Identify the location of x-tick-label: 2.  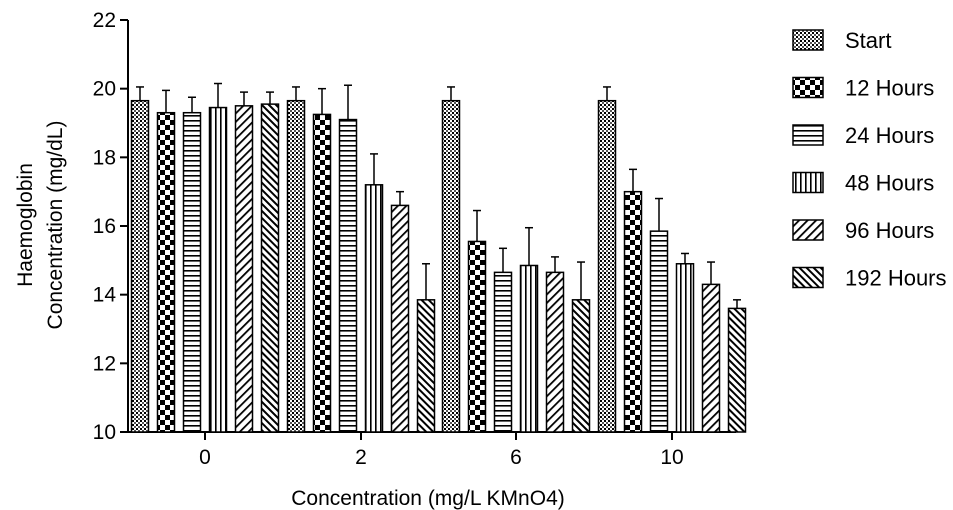
(361, 457).